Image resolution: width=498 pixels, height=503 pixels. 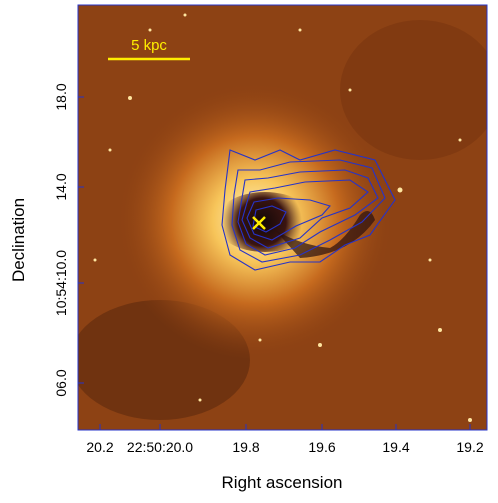 What do you see at coordinates (61, 283) in the screenshot?
I see `y-tick-label: 10:54:10.0` at bounding box center [61, 283].